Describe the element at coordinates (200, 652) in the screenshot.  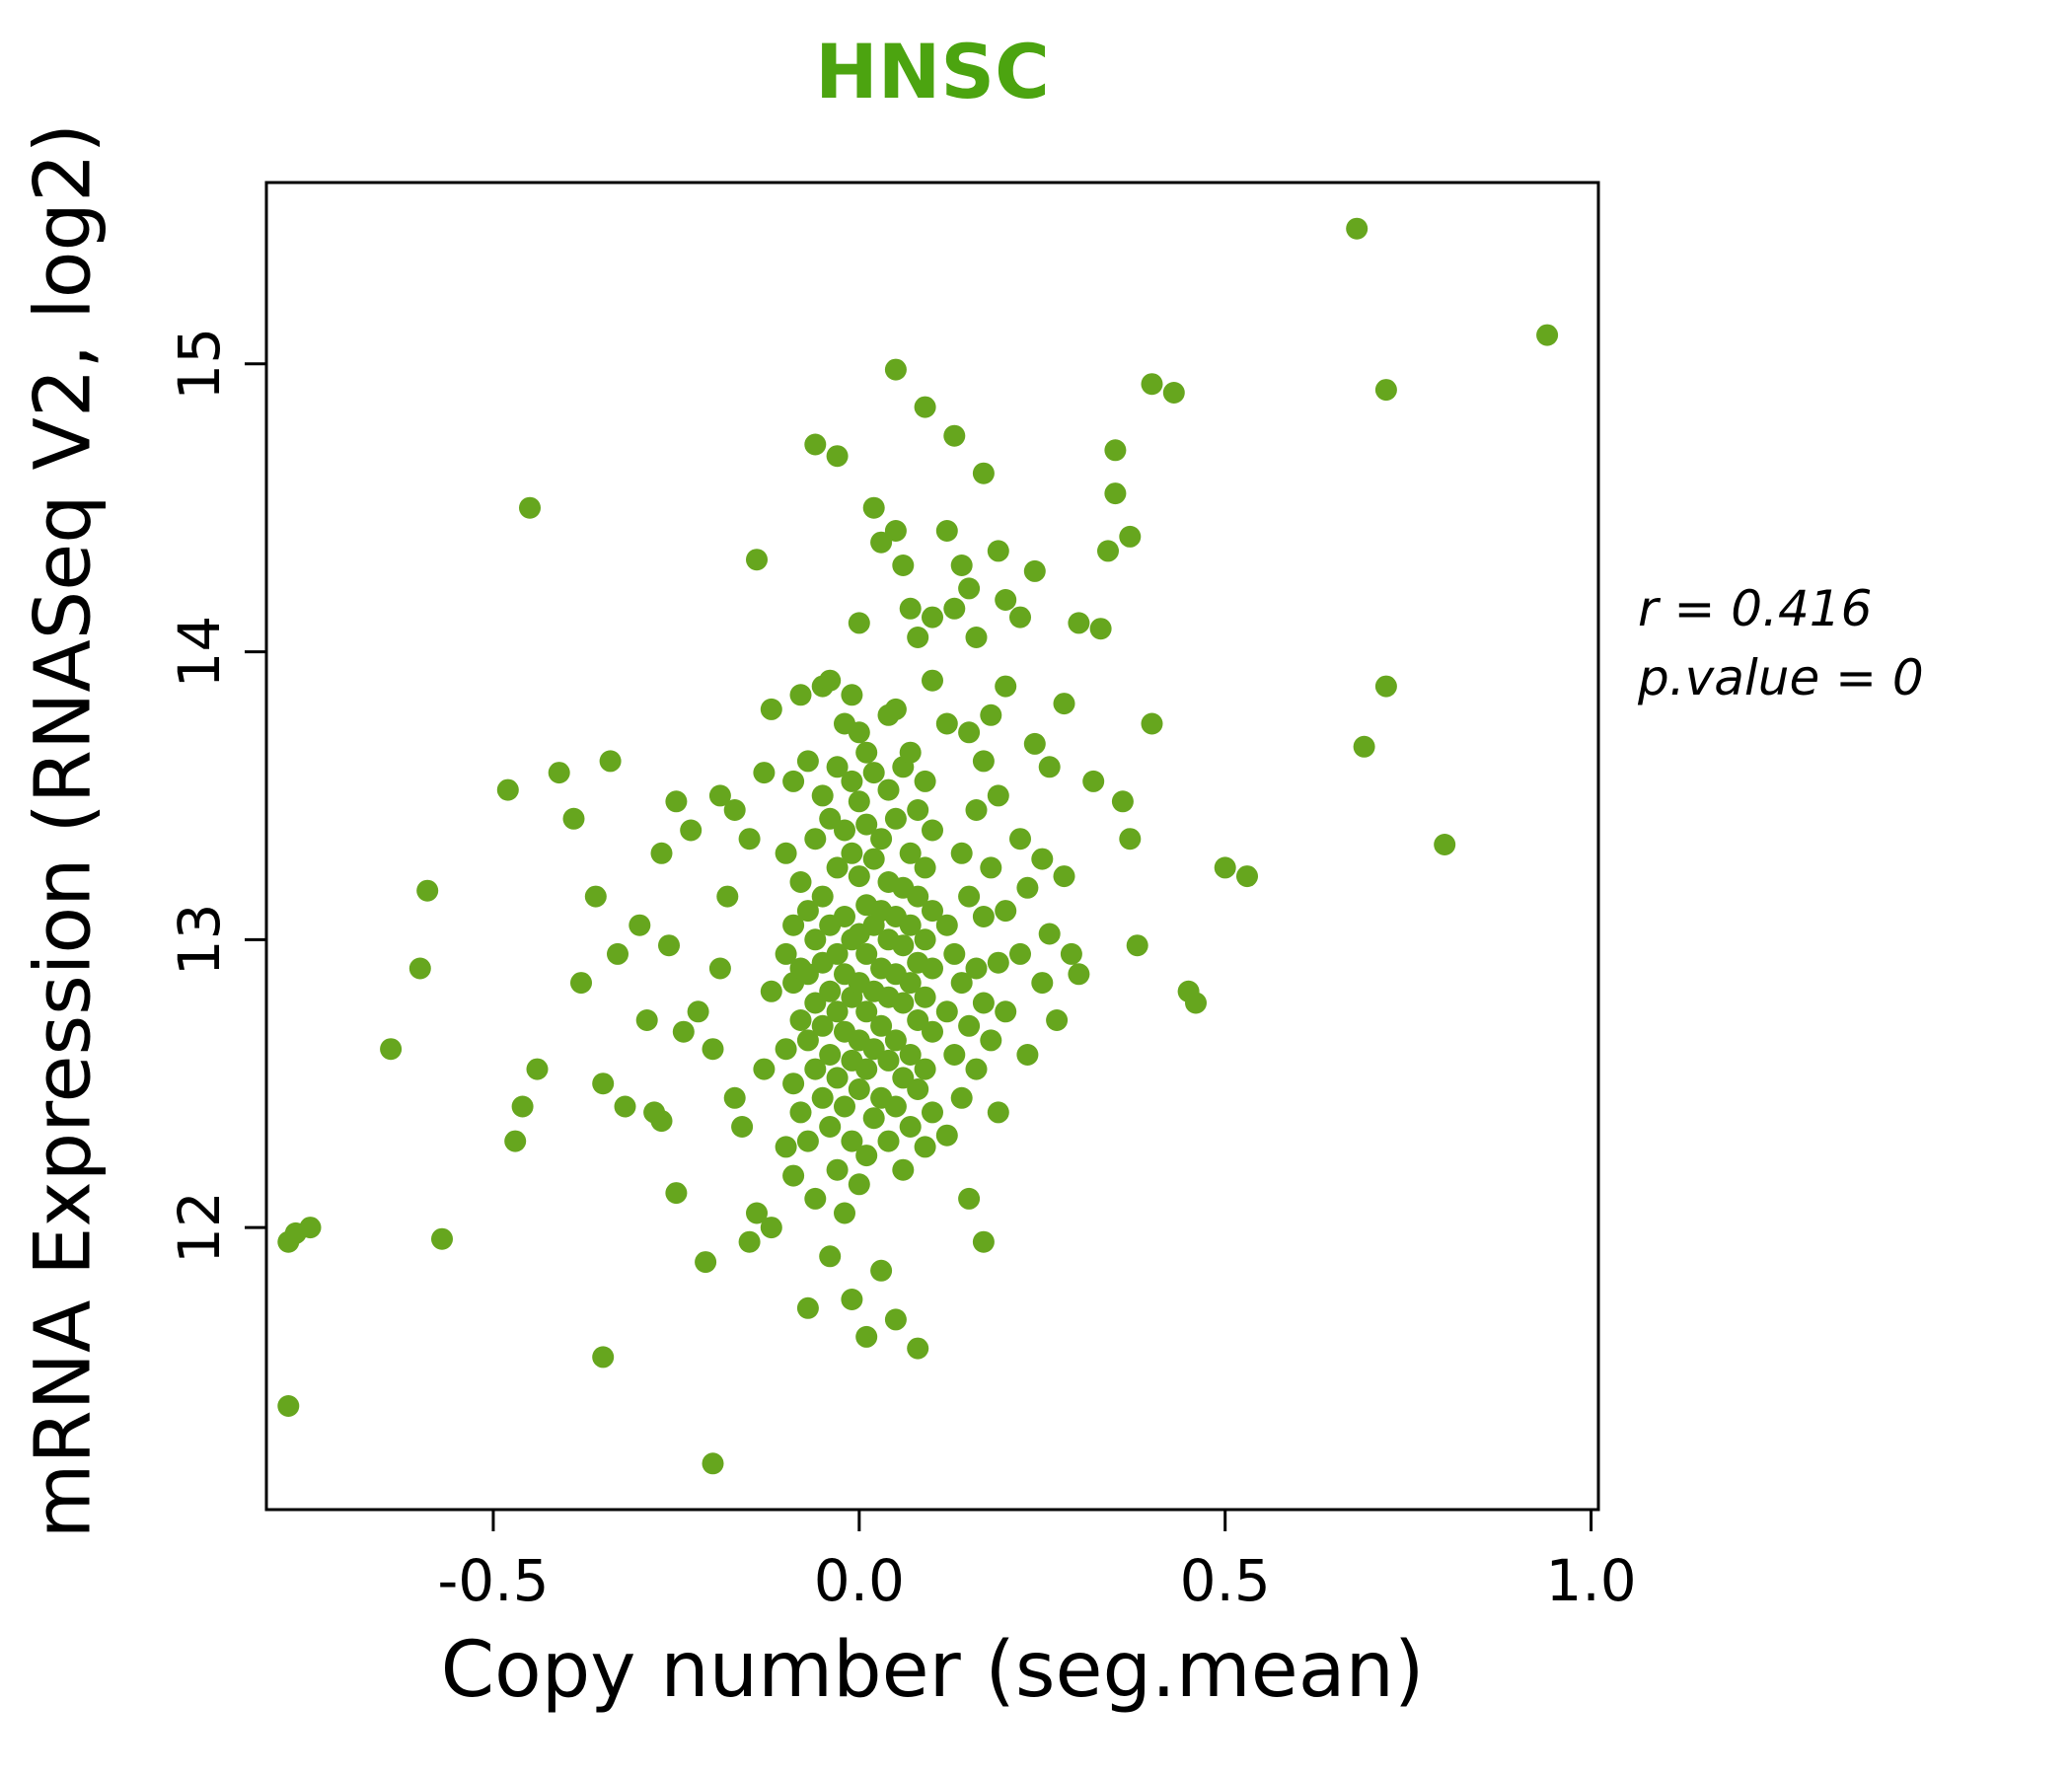
I see `svg-text: 14` at that location.